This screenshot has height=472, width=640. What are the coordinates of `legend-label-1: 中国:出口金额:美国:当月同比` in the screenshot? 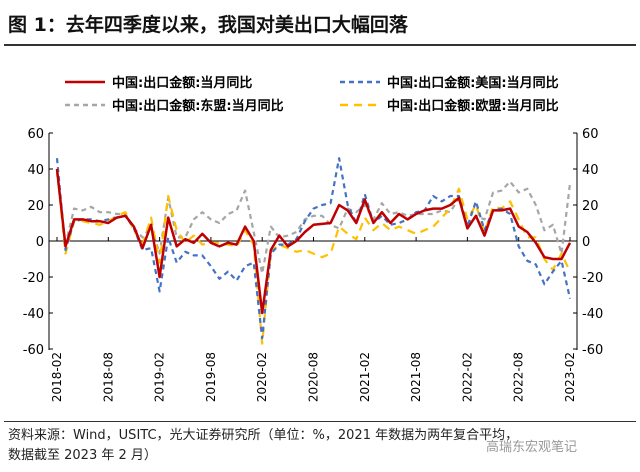 It's located at (473, 83).